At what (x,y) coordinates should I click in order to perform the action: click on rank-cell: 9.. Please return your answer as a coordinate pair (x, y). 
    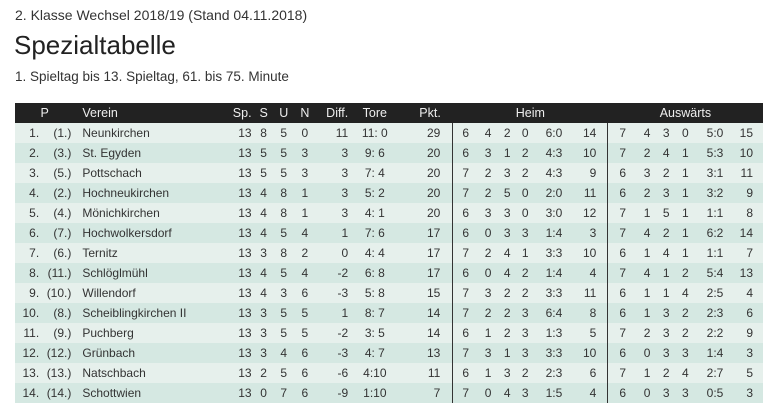
    Looking at the image, I should click on (29, 293).